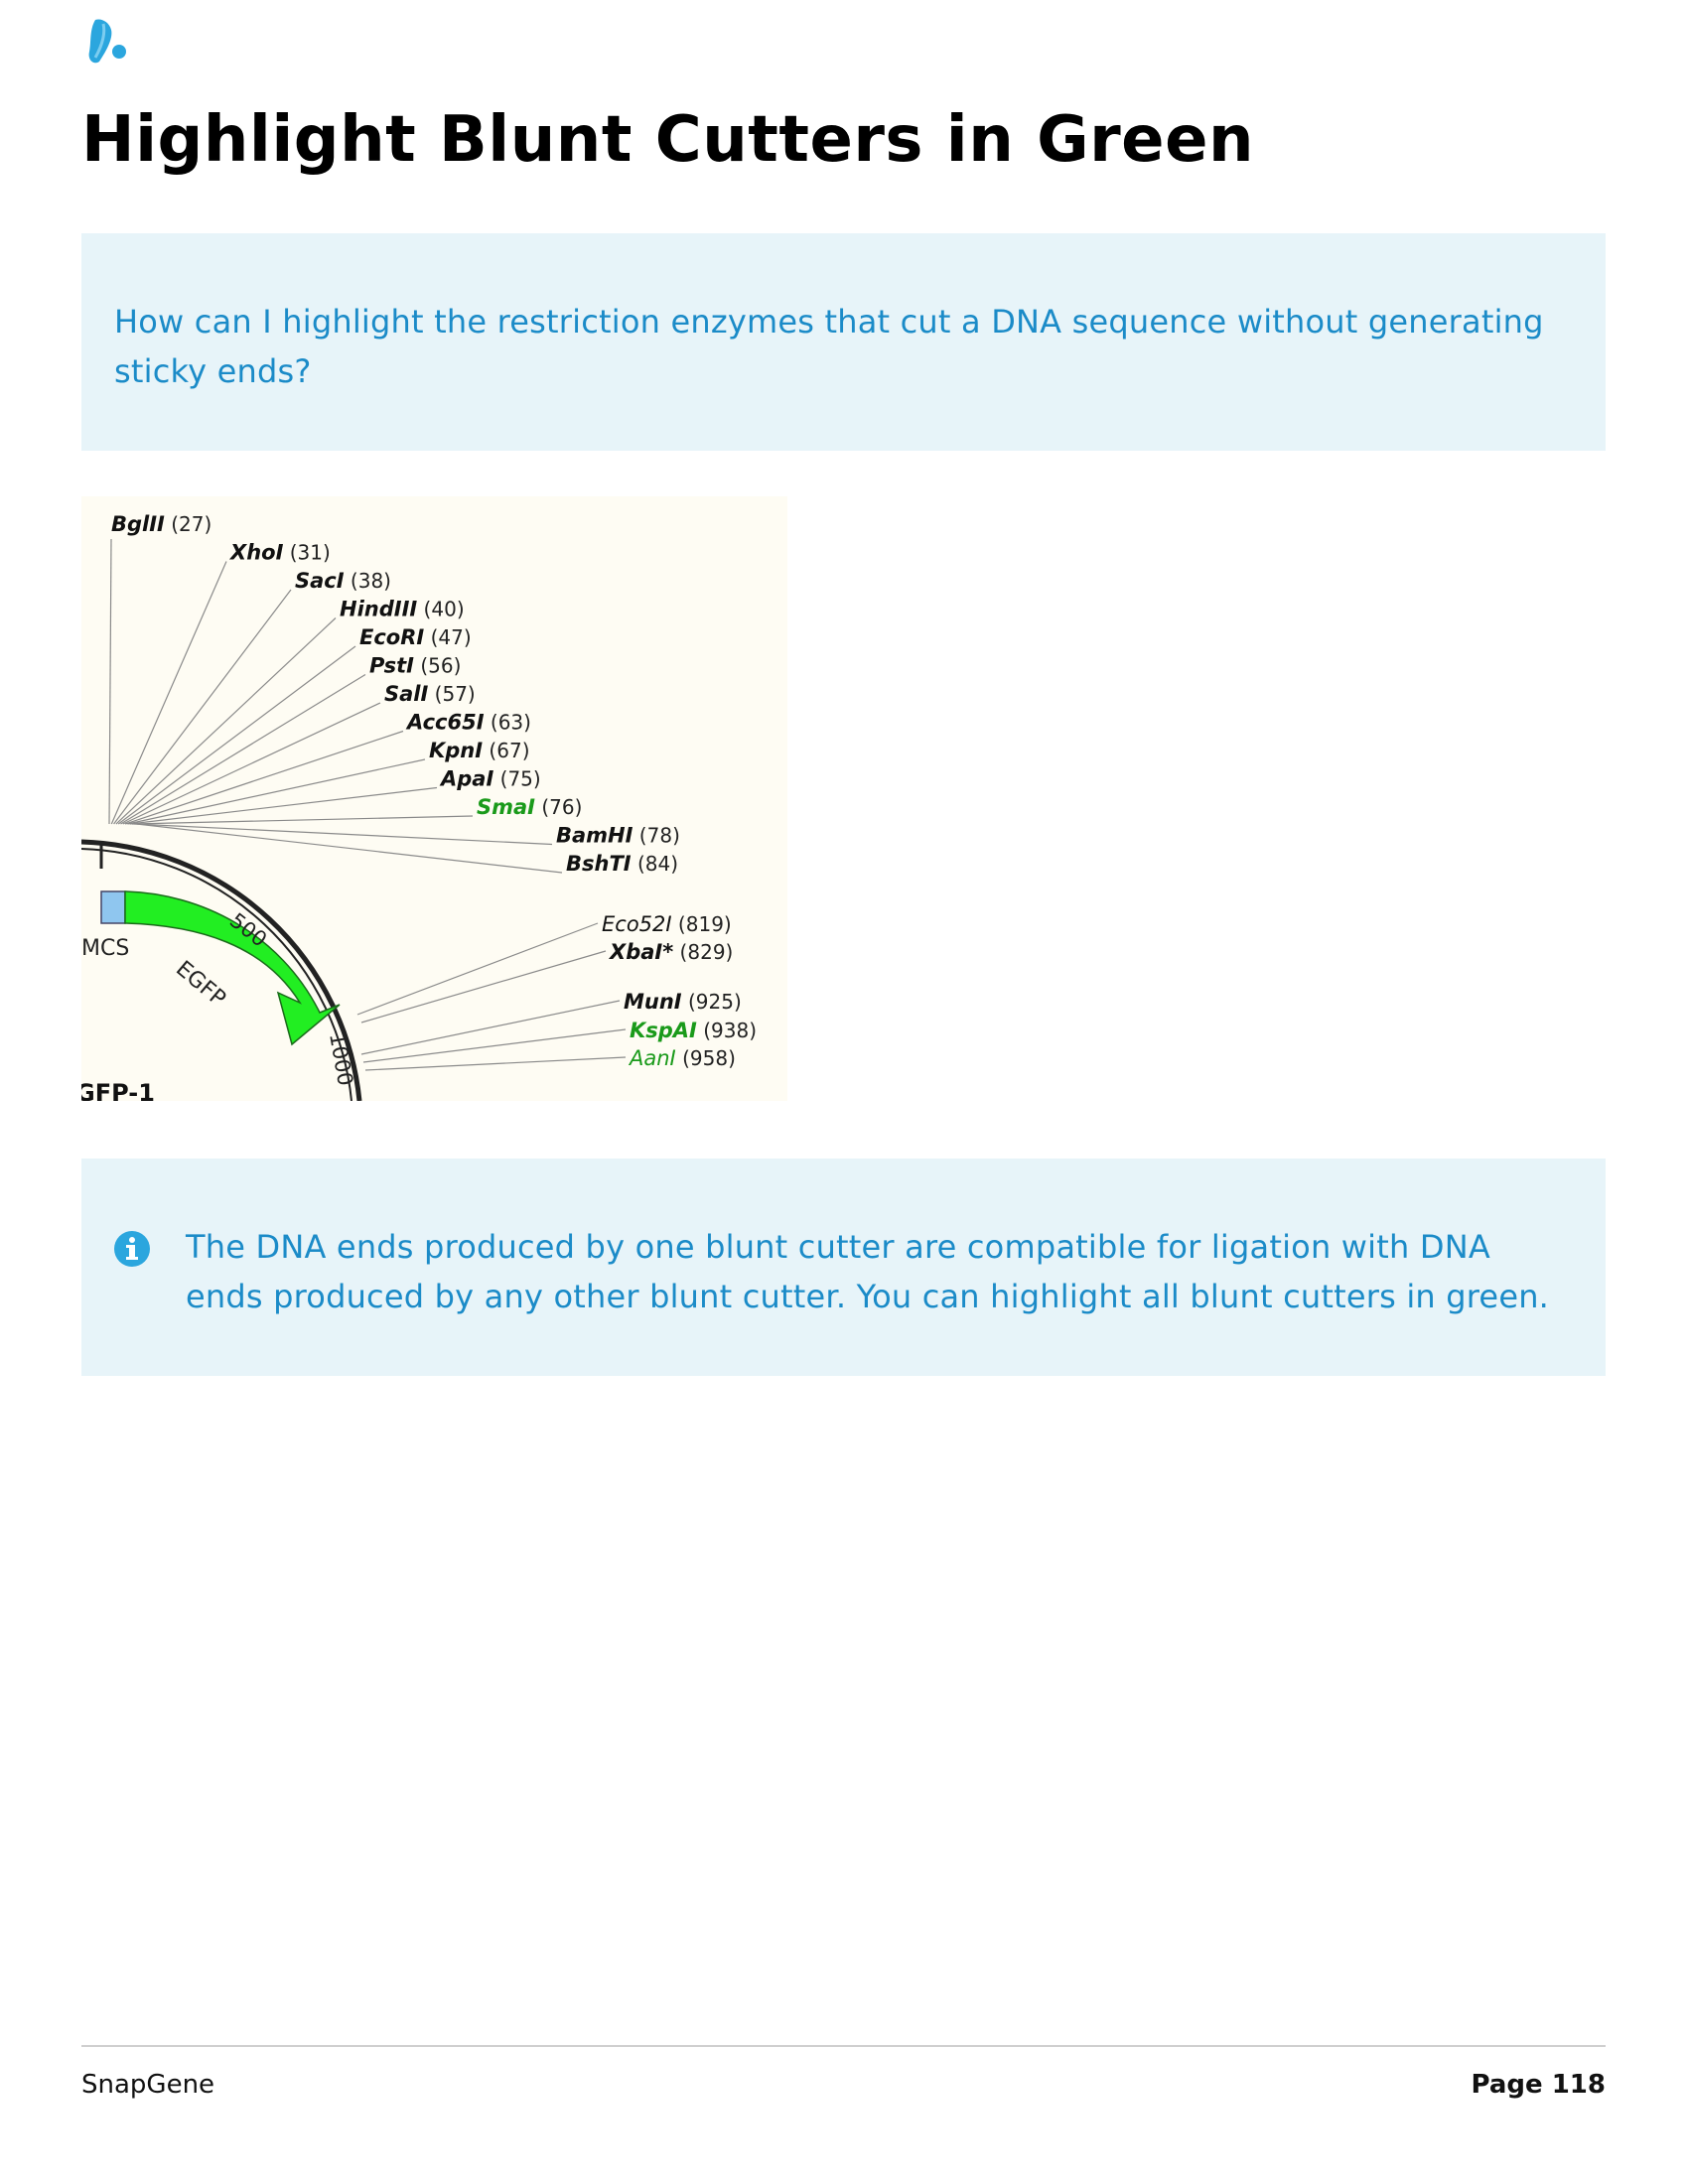  I want to click on enzyme-label: SacI (38), so click(343, 581).